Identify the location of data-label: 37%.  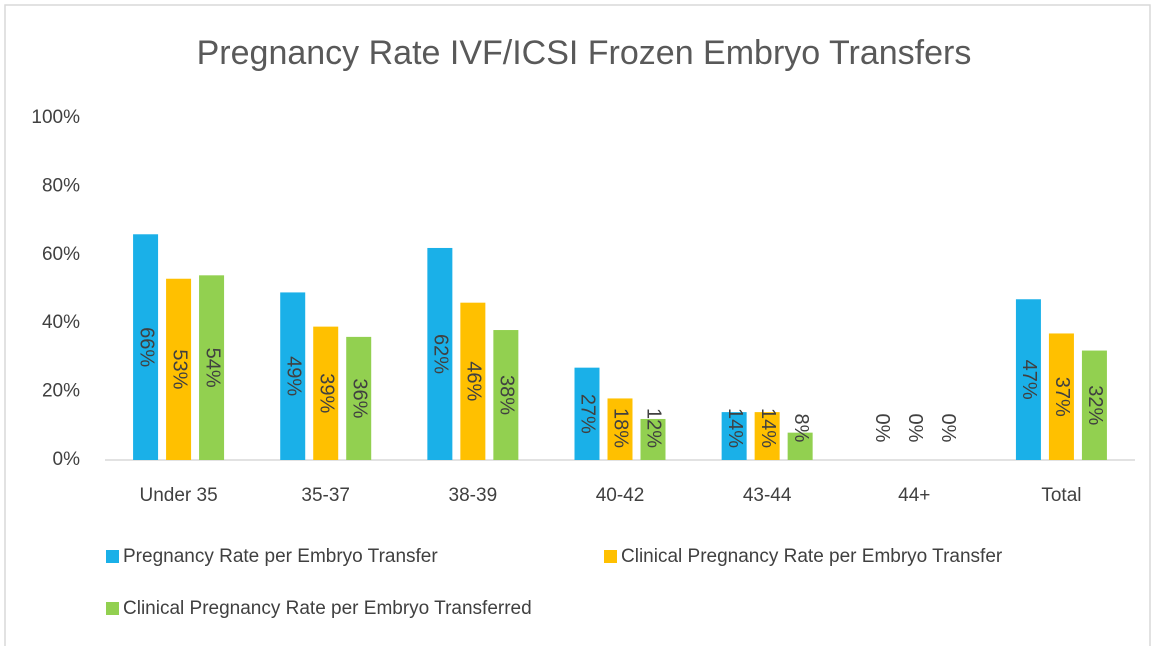
(1062, 397).